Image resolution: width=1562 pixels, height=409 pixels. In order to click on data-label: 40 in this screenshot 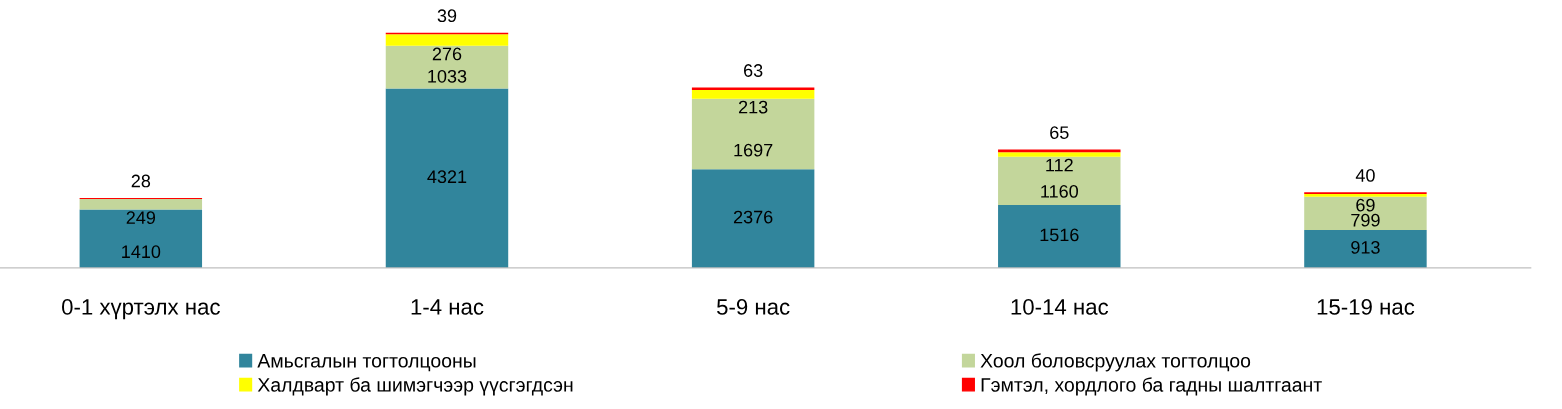, I will do `click(1365, 175)`.